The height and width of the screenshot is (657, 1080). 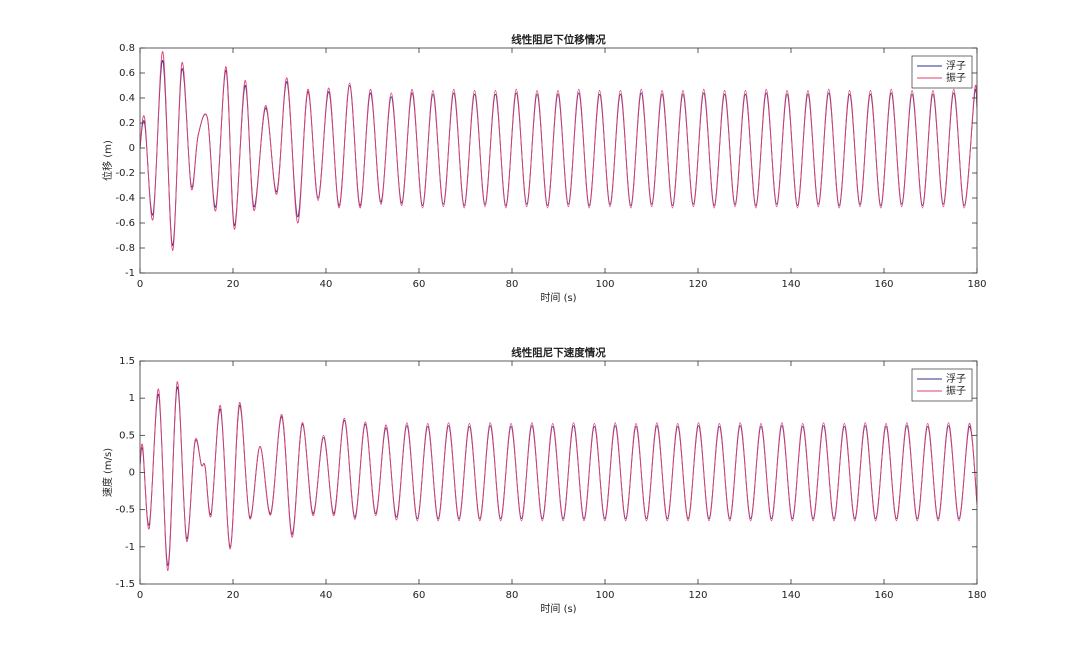 I want to click on y-tick-label: -0.8, so click(x=125, y=248).